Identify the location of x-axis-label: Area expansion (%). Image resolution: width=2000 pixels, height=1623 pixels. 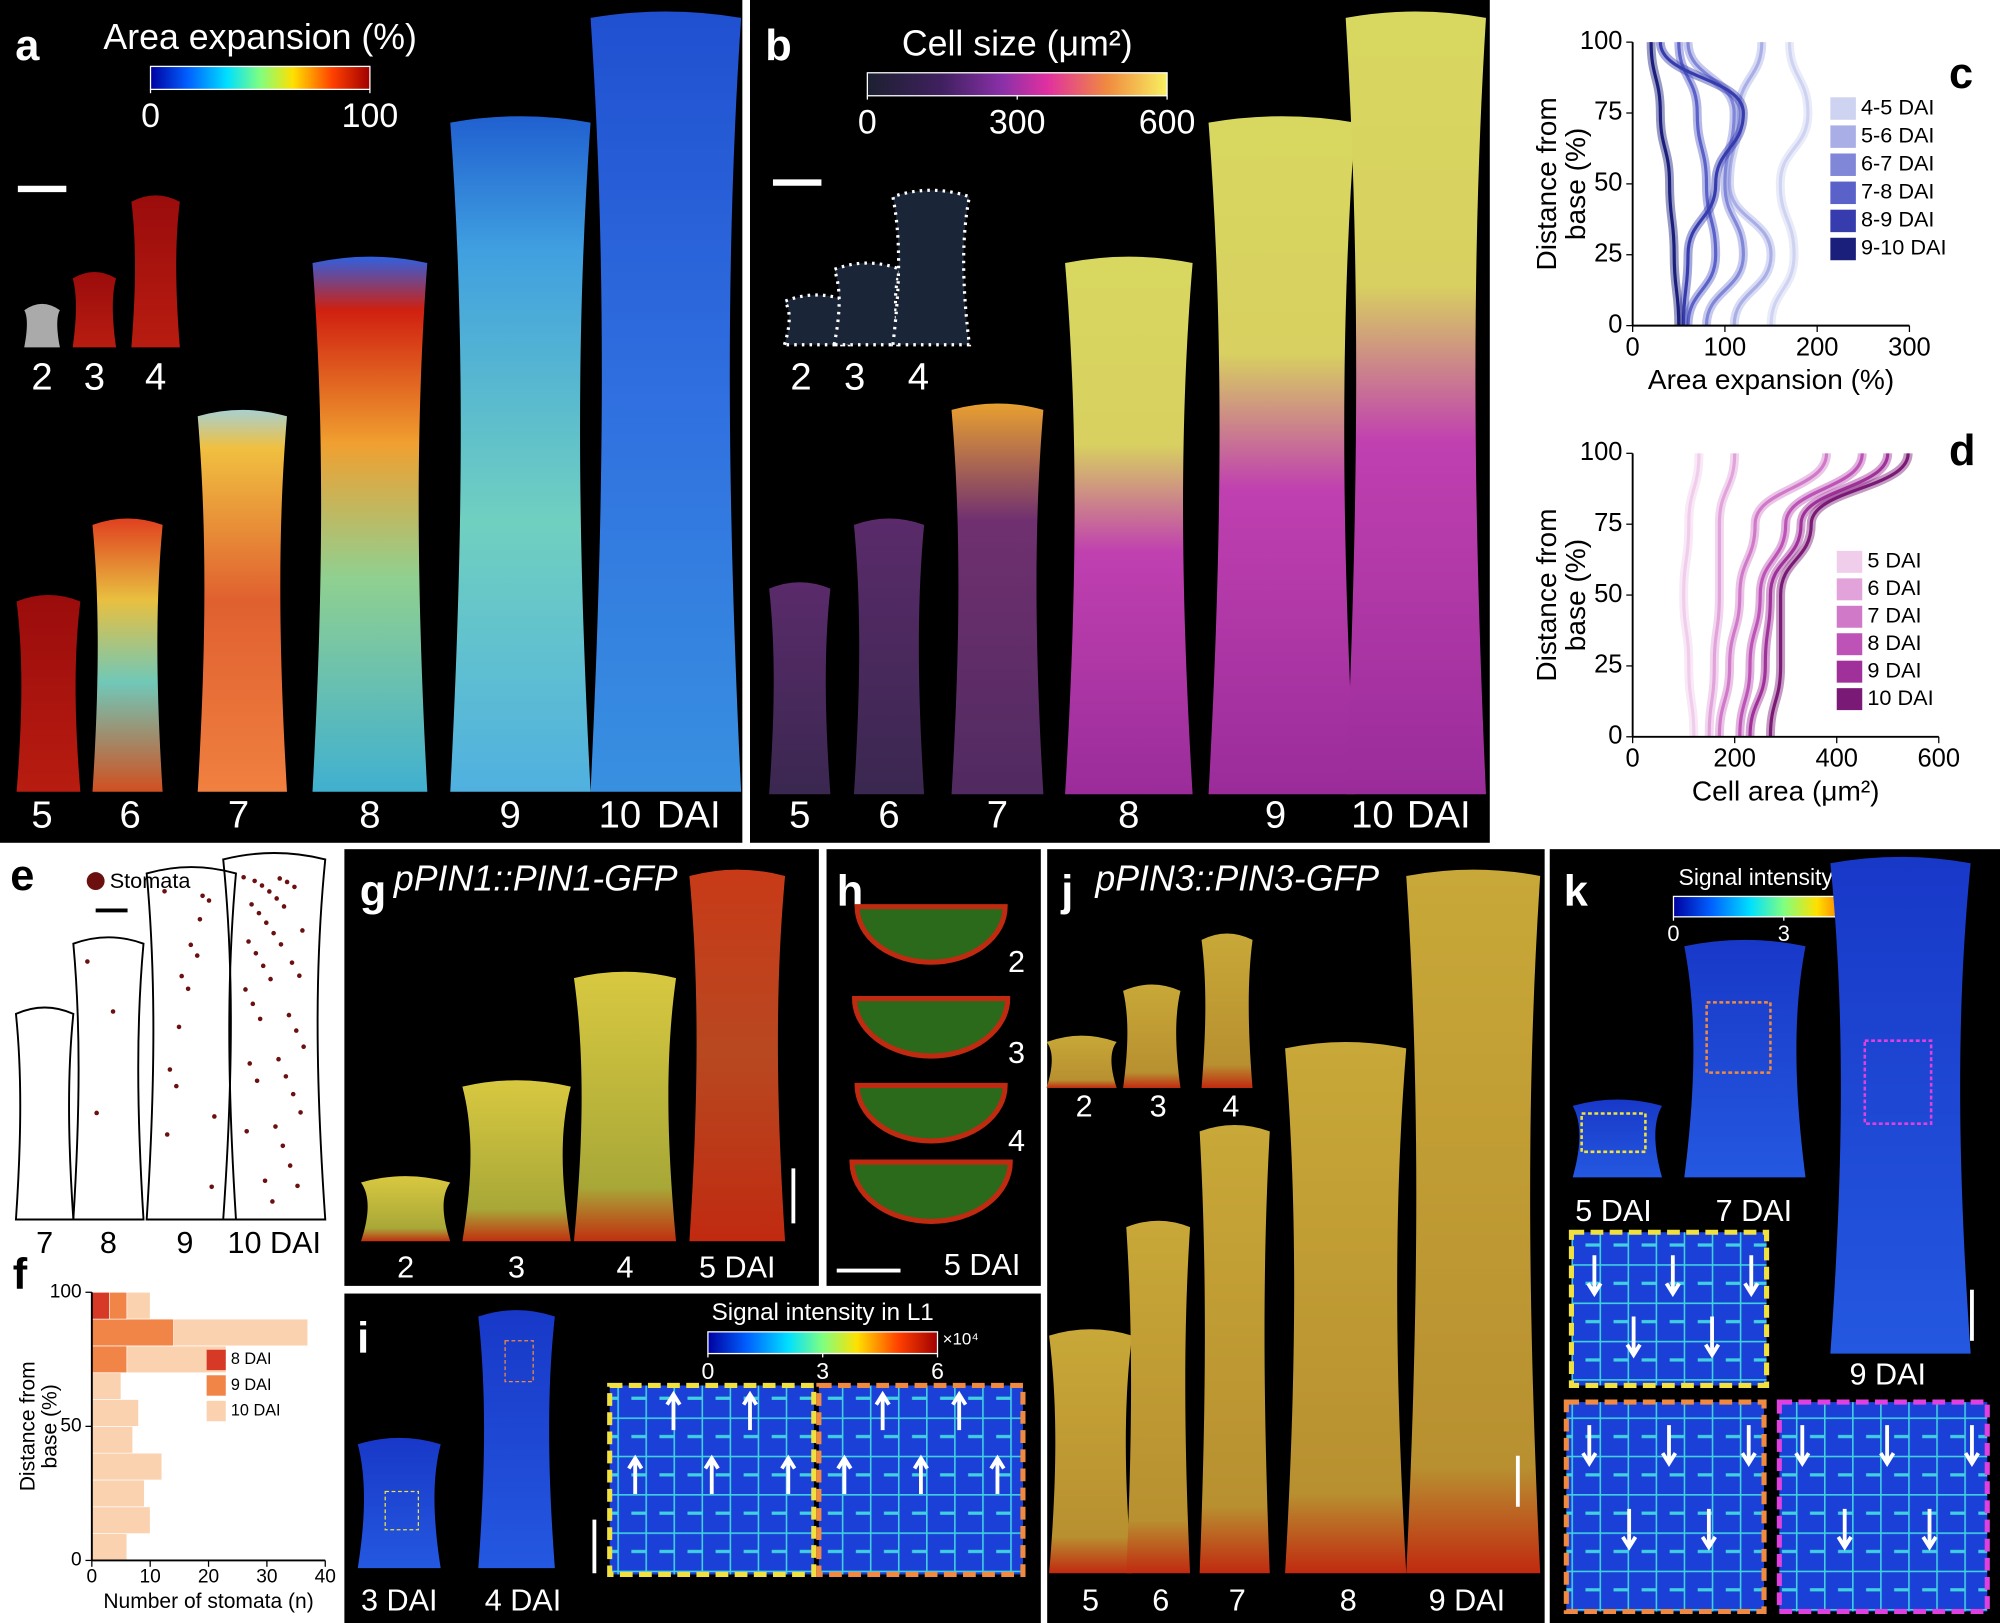
(1771, 379).